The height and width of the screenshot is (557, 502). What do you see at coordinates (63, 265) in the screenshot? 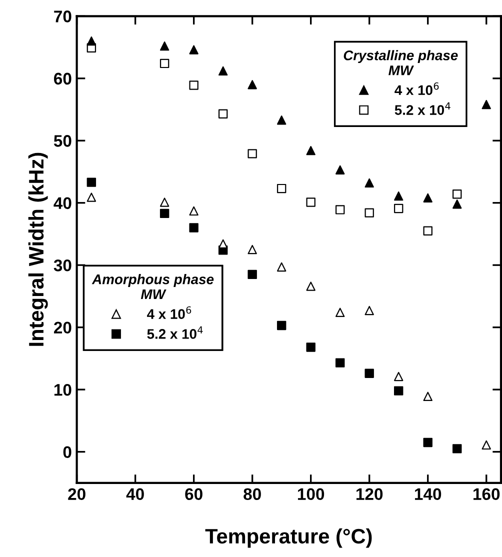
I see `y-tick-label: 30` at bounding box center [63, 265].